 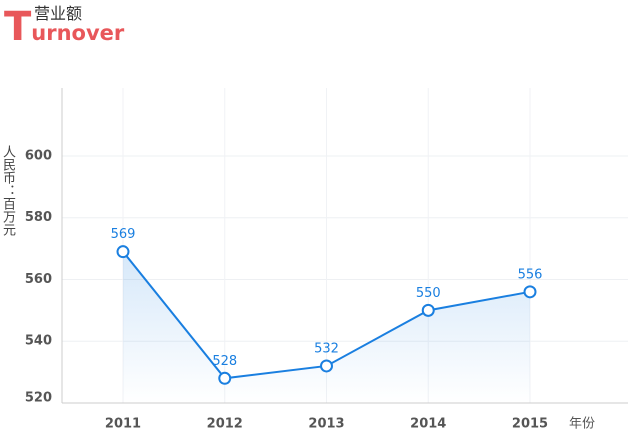 What do you see at coordinates (582, 424) in the screenshot?
I see `x-axis-label: 年份` at bounding box center [582, 424].